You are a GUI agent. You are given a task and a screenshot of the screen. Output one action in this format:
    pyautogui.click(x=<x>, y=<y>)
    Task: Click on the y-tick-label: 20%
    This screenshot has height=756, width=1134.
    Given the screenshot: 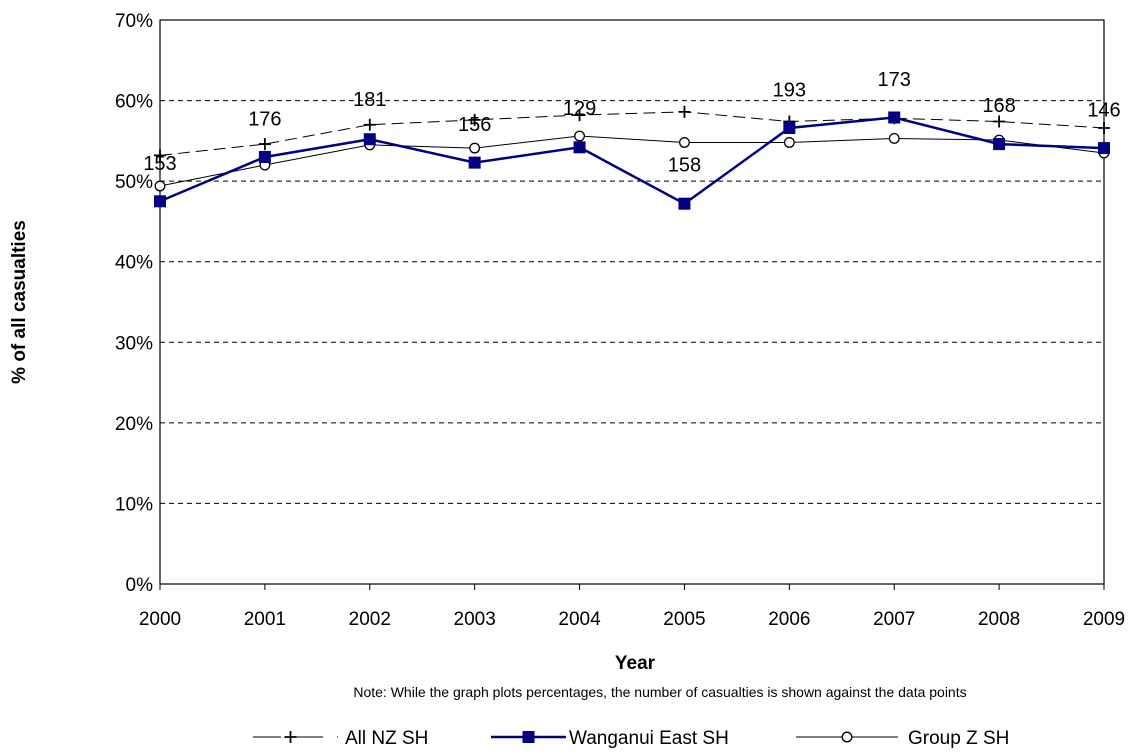 What is the action you would take?
    pyautogui.click(x=134, y=424)
    